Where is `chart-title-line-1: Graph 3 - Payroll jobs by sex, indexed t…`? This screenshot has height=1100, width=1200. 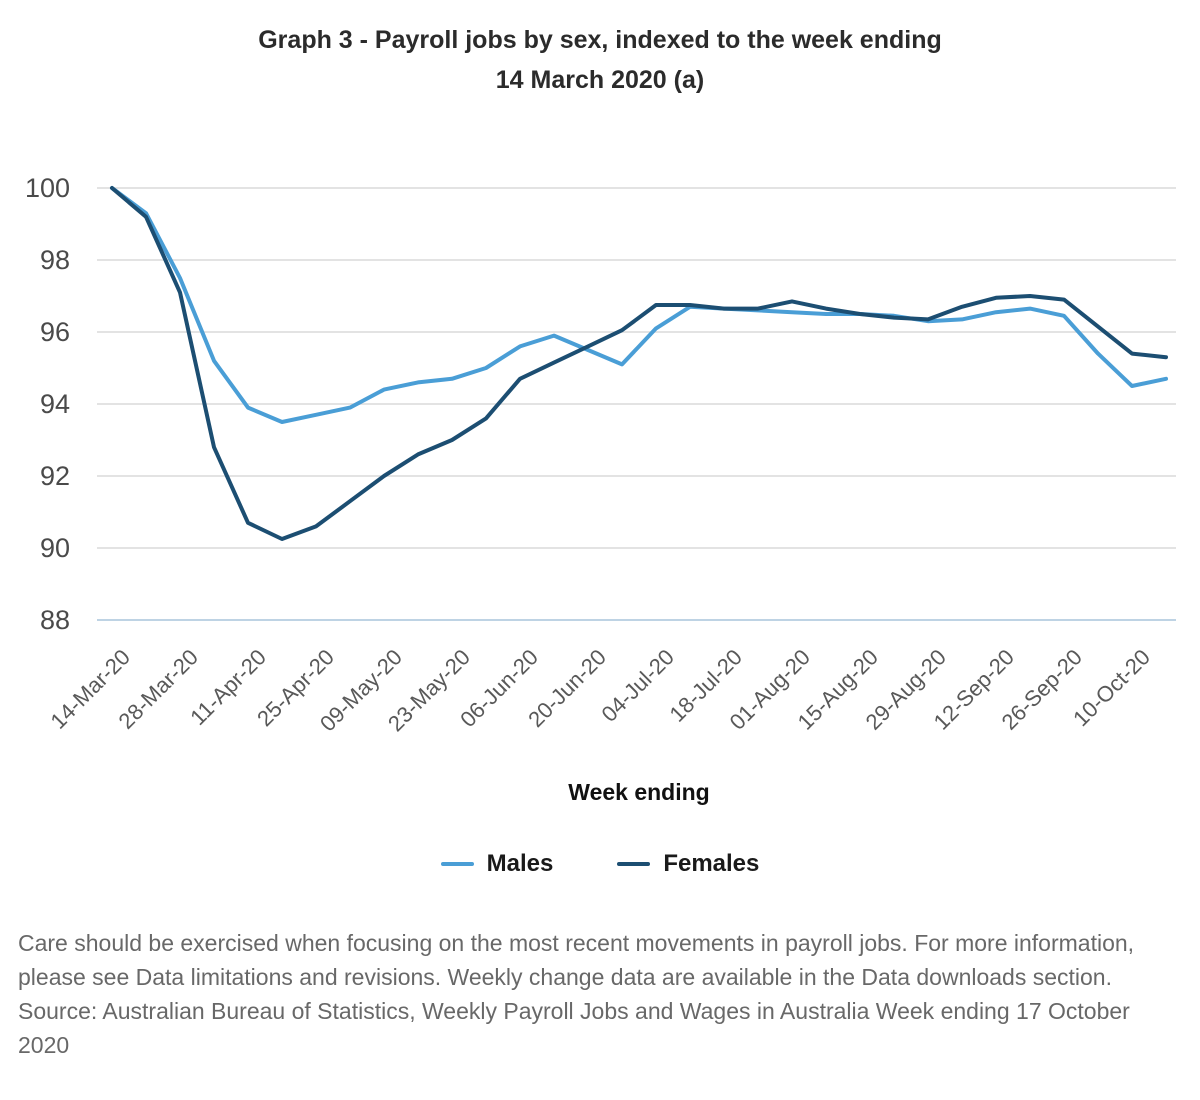
chart-title-line-1: Graph 3 - Payroll jobs by sex, indexed t… is located at coordinates (600, 40).